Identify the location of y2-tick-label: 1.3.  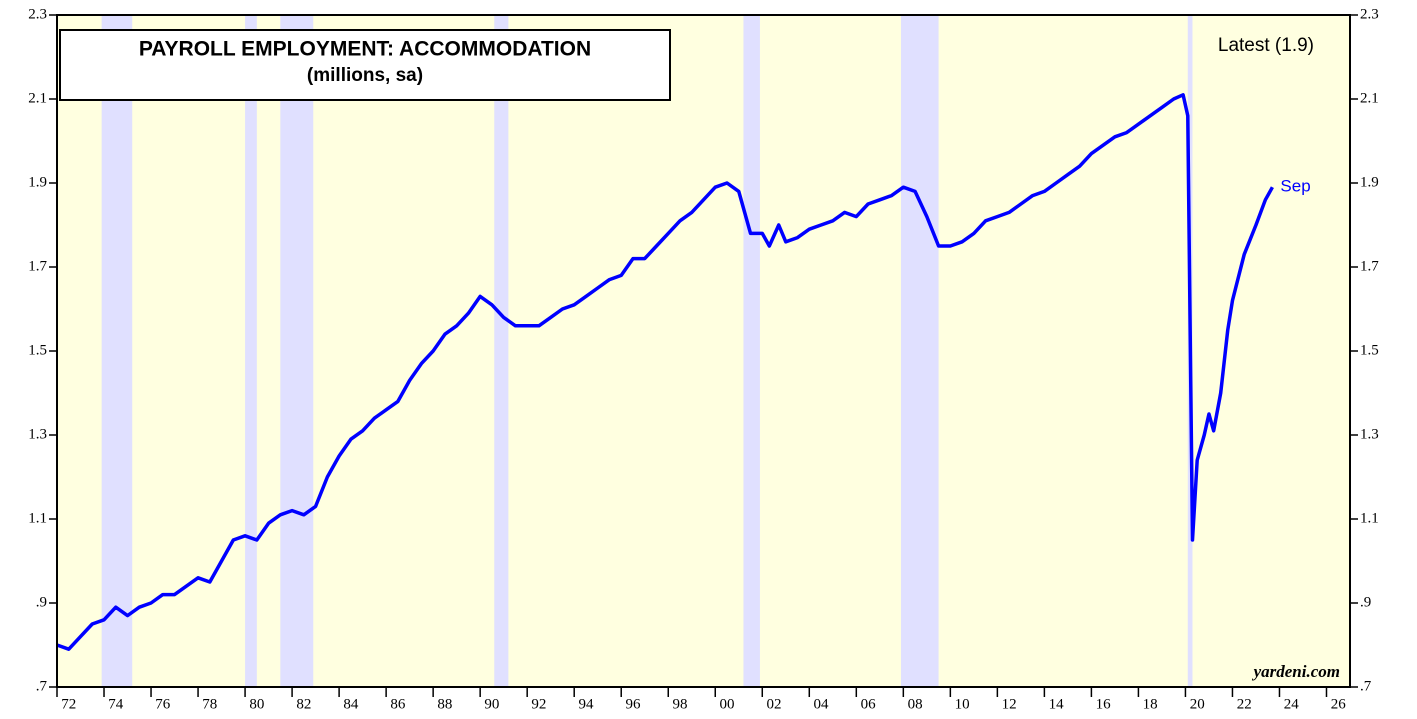
(1369, 434).